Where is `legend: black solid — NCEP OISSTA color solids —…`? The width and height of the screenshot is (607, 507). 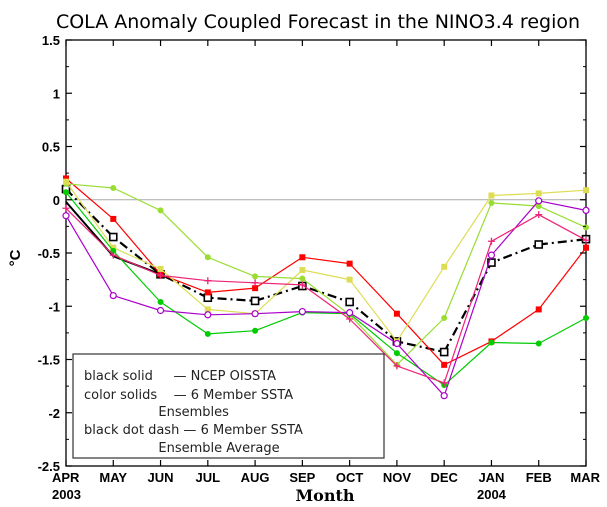
legend: black solid — NCEP OISSTA color solids —… is located at coordinates (228, 406).